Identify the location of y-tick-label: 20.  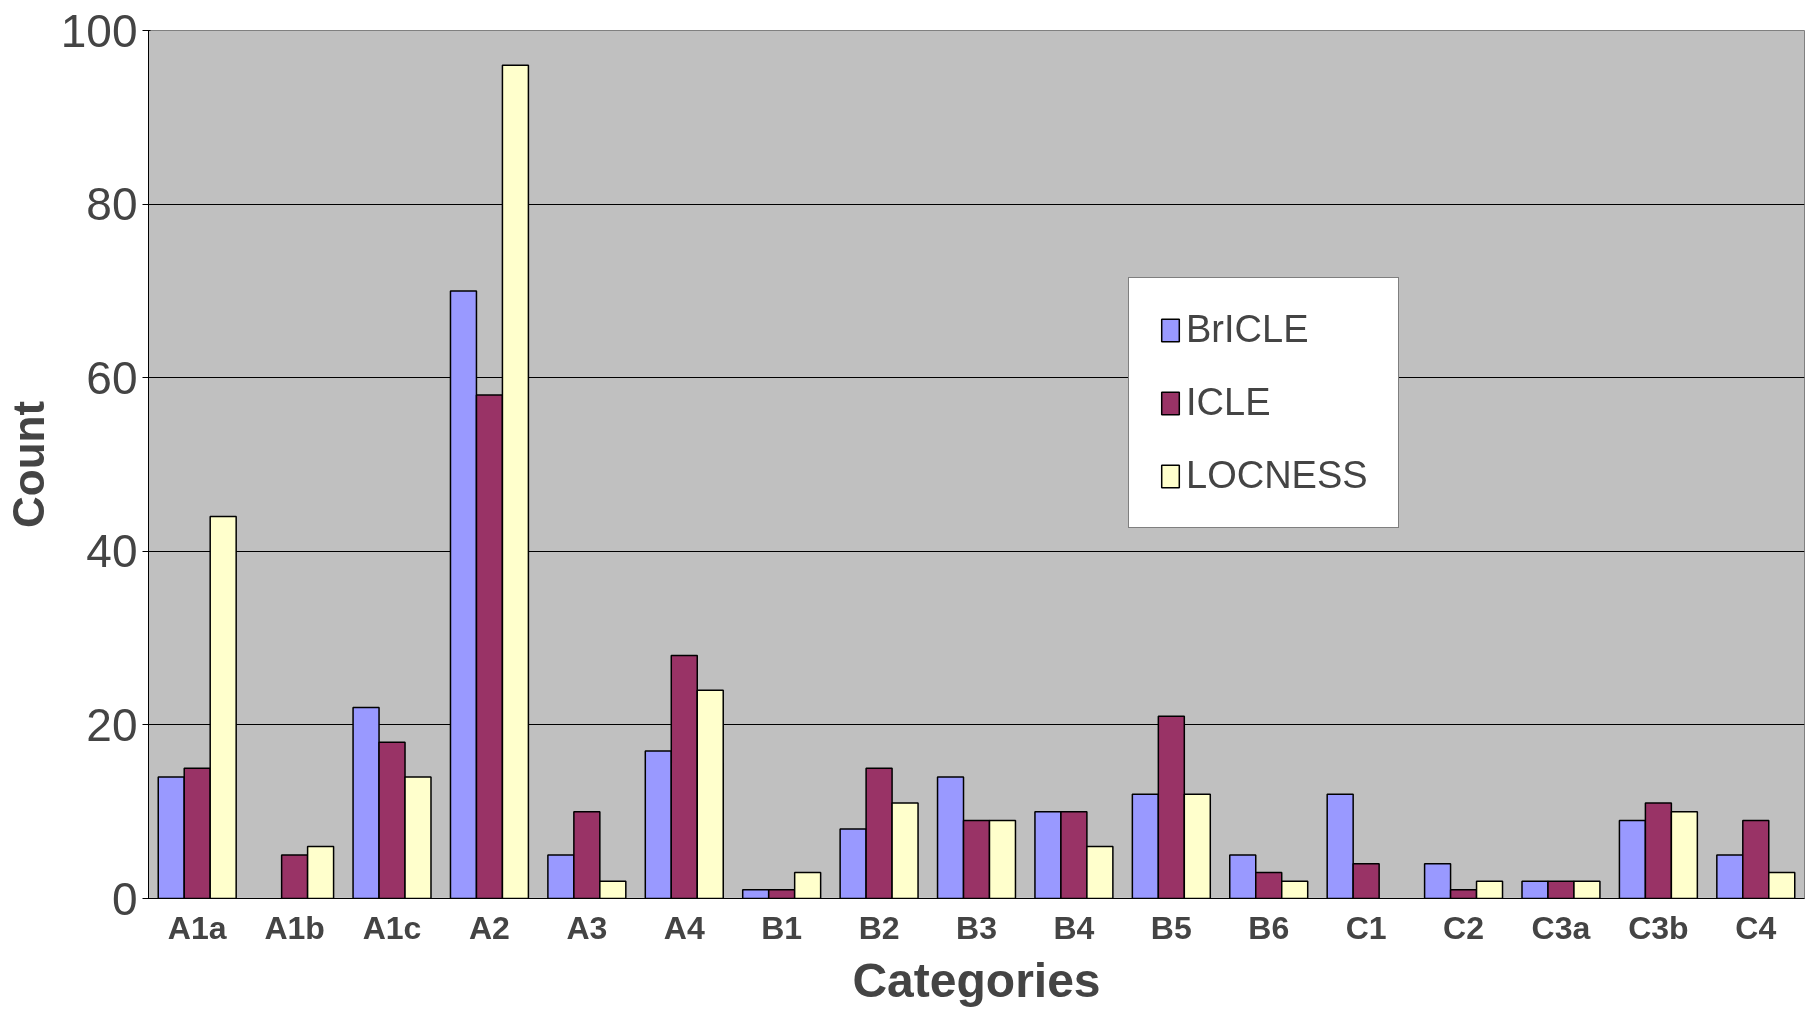
(112, 724).